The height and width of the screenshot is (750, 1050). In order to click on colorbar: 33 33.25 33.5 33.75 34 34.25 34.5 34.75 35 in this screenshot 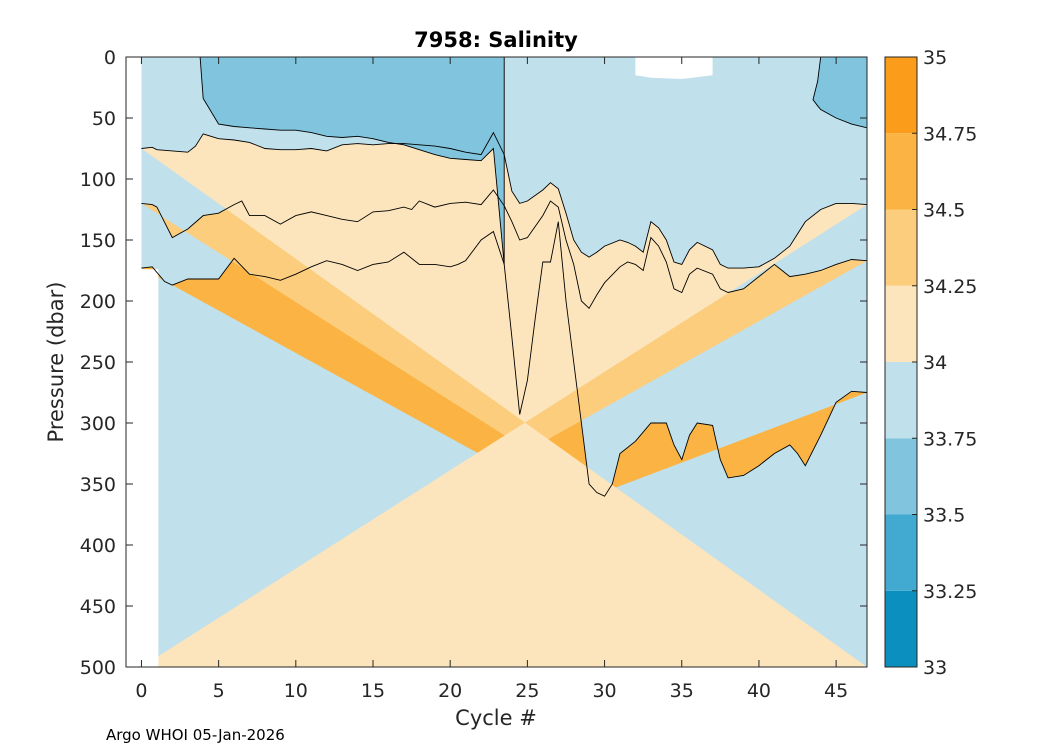, I will do `click(930, 363)`.